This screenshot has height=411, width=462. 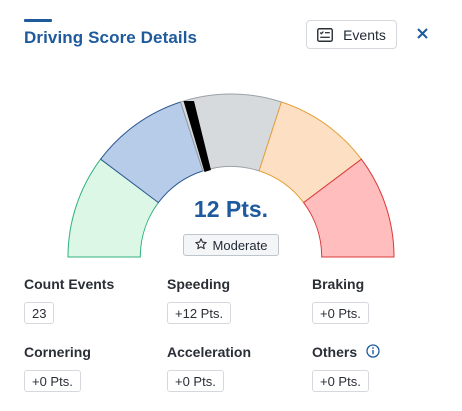 I want to click on title-accent-bar, so click(x=38, y=20).